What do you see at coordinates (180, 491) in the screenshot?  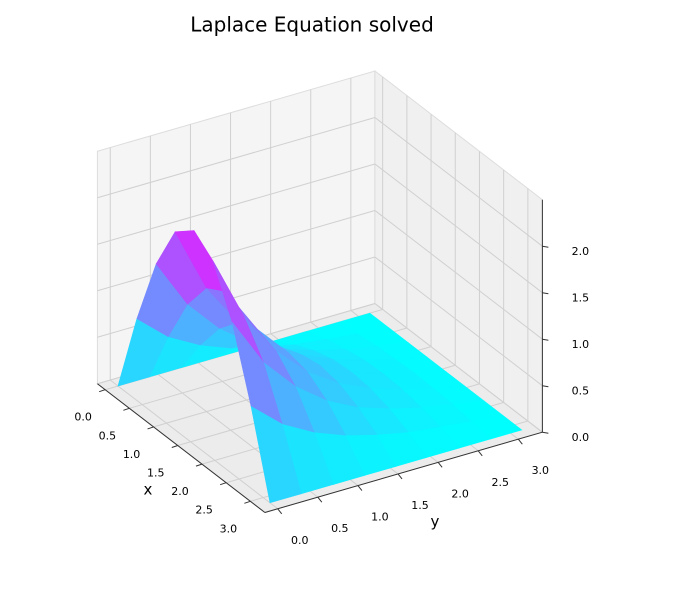 I see `x-tick-label: 2.0` at bounding box center [180, 491].